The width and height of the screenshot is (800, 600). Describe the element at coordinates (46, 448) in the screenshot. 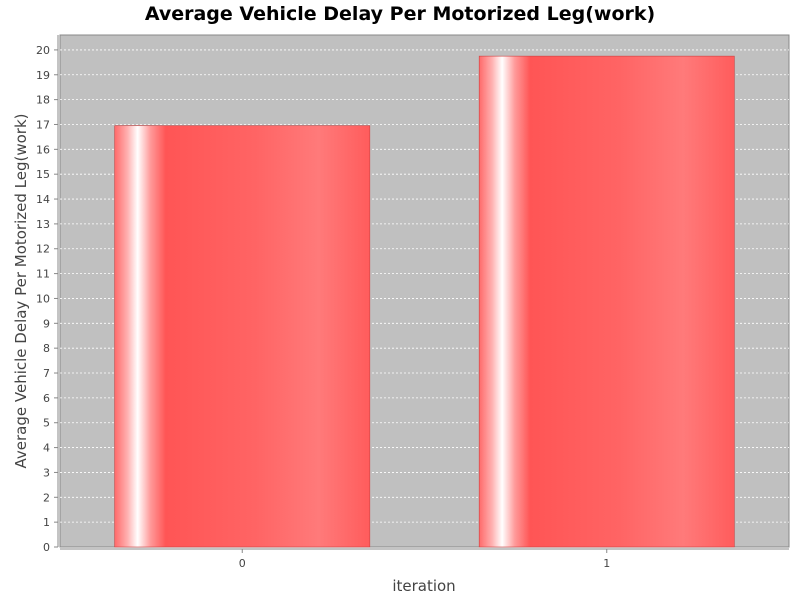

I see `y-tick-label: 4` at that location.